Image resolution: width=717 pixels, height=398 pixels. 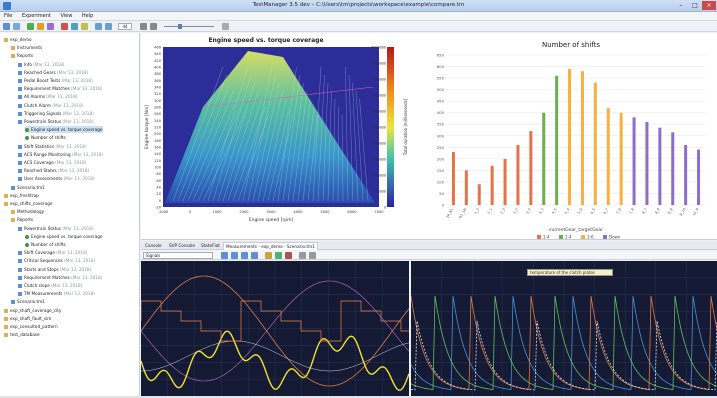 I want to click on tree-node: exp_shaft_coverage_city, so click(x=32, y=310).